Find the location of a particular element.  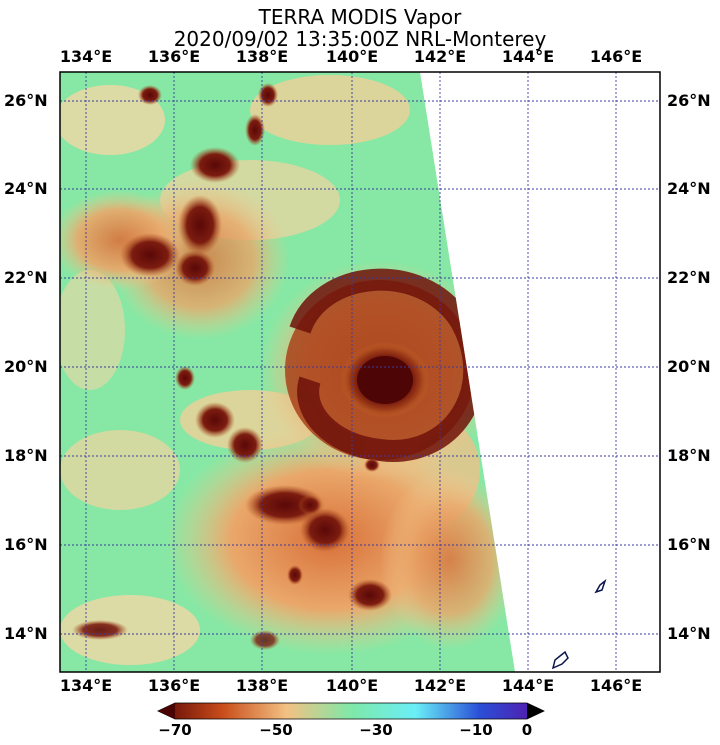

lon-label-top: 136°E is located at coordinates (174, 56).